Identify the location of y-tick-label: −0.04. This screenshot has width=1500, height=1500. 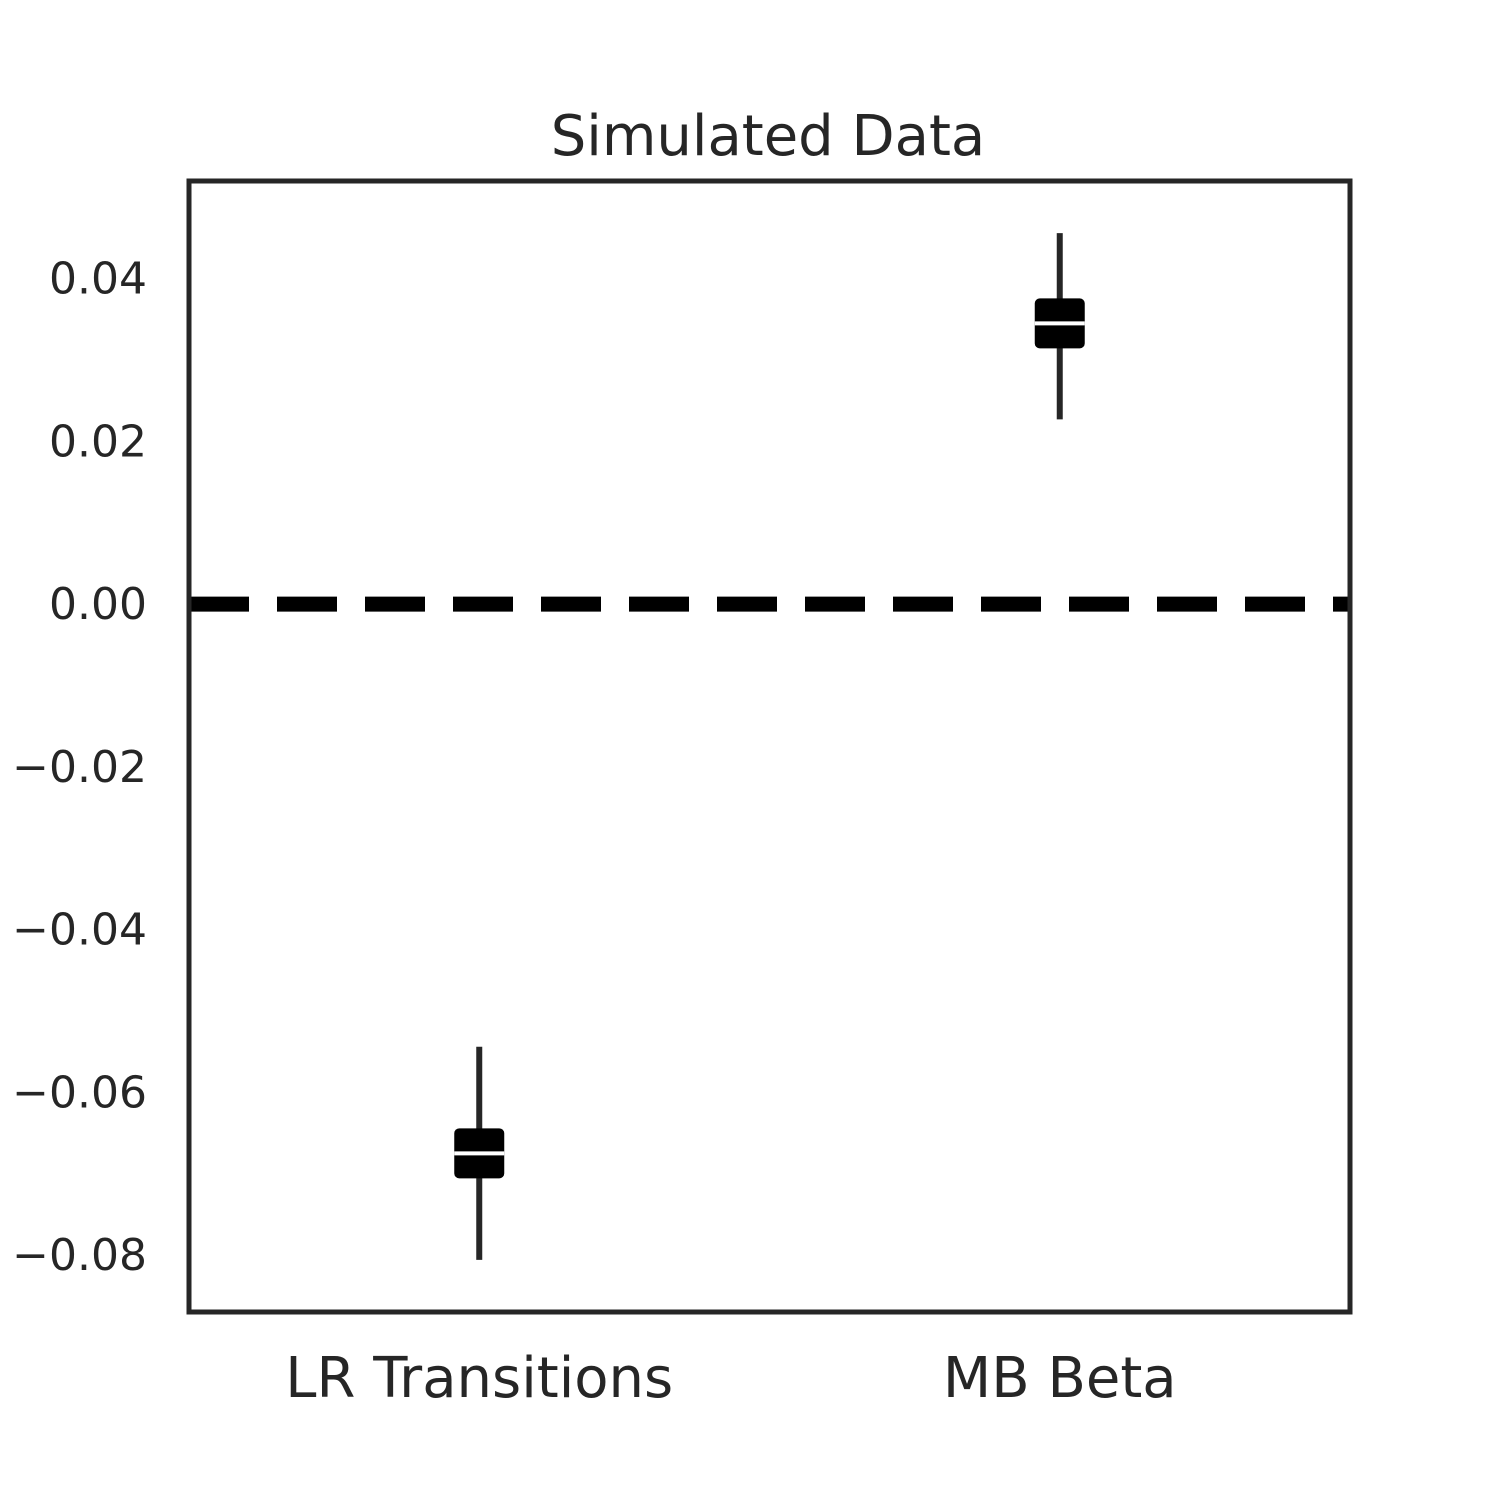
(79, 930).